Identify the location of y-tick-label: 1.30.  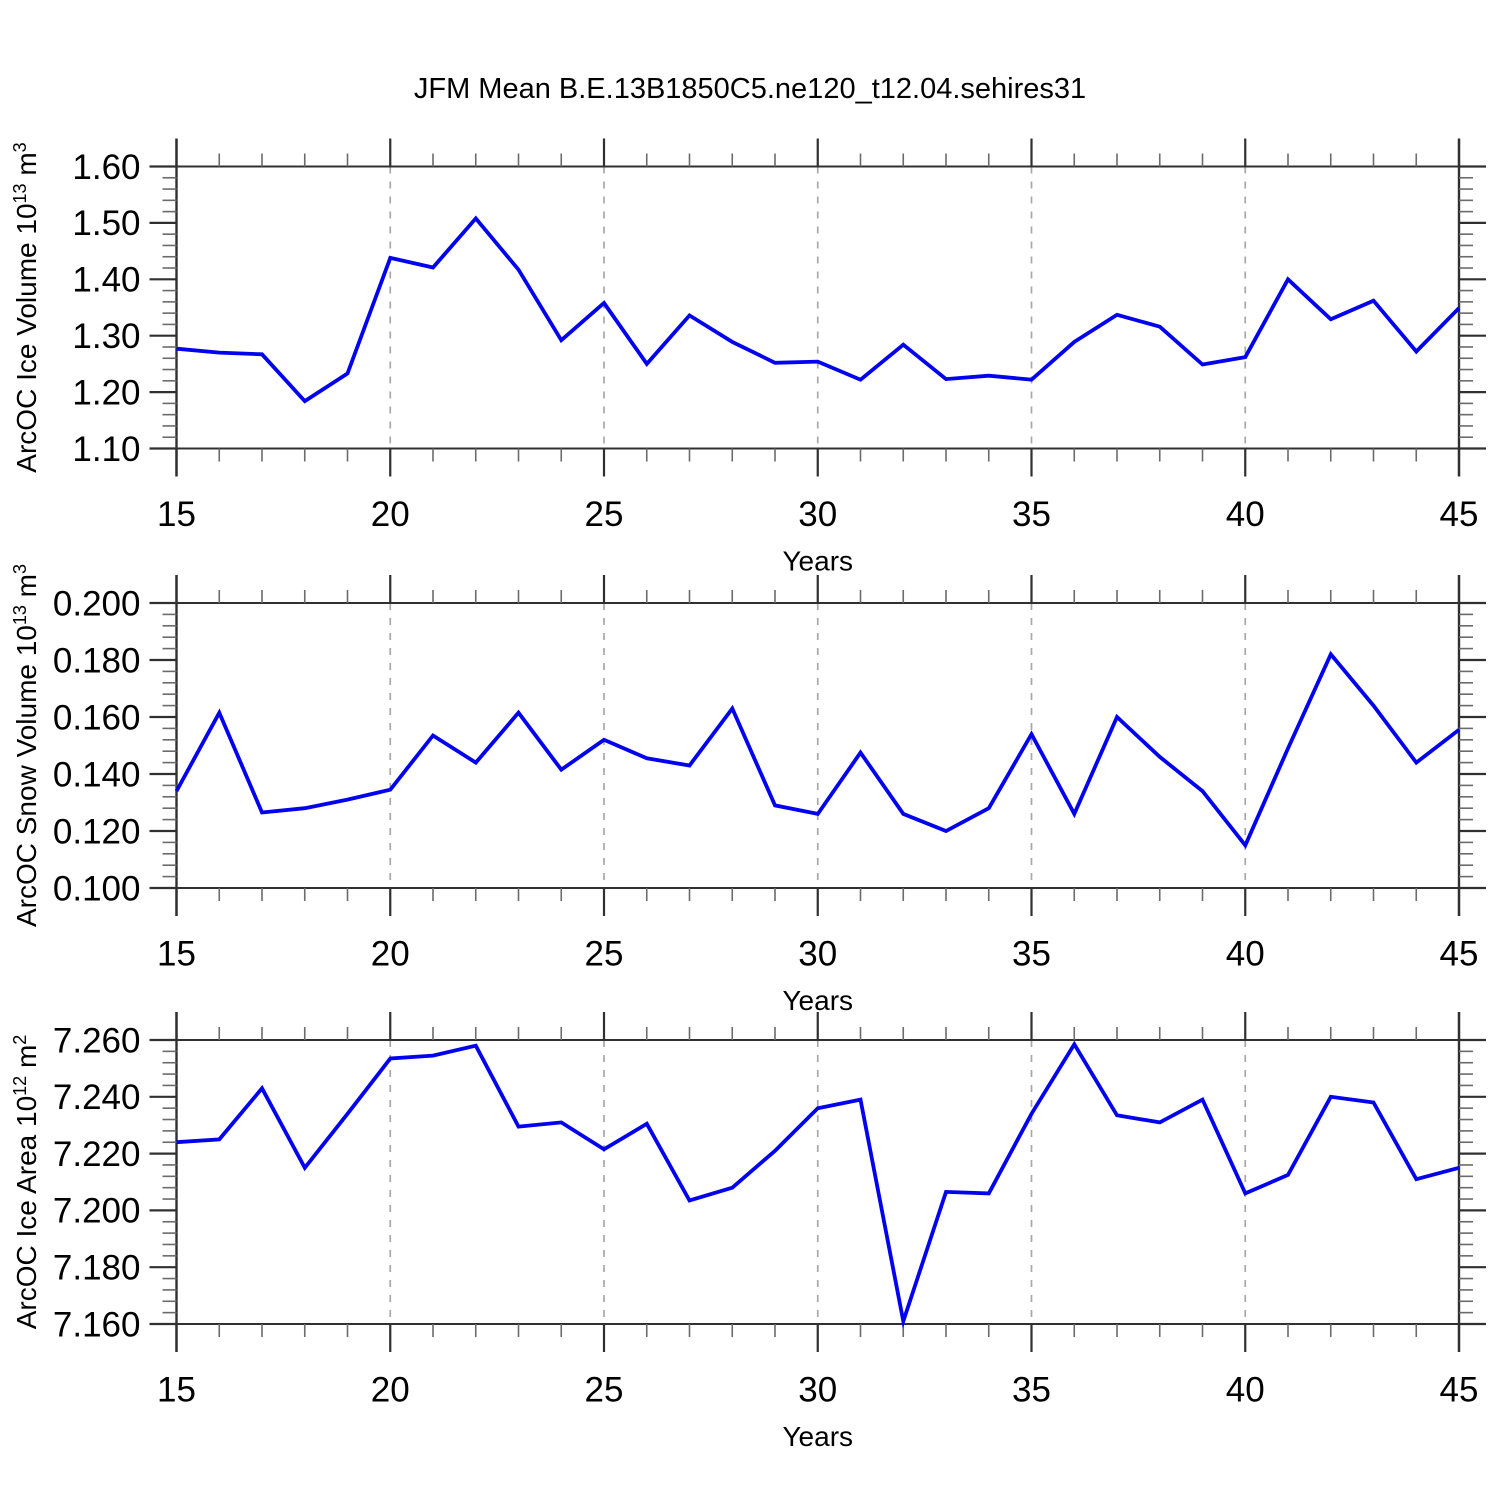
(106, 336).